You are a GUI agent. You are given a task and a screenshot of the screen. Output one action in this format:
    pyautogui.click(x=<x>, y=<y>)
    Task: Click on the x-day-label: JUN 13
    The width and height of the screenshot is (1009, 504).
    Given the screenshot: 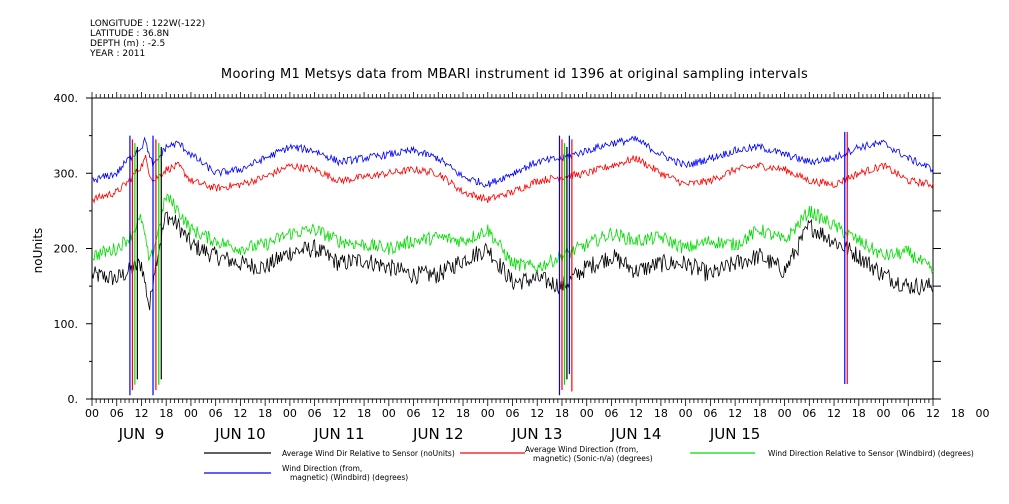 What is the action you would take?
    pyautogui.click(x=536, y=434)
    